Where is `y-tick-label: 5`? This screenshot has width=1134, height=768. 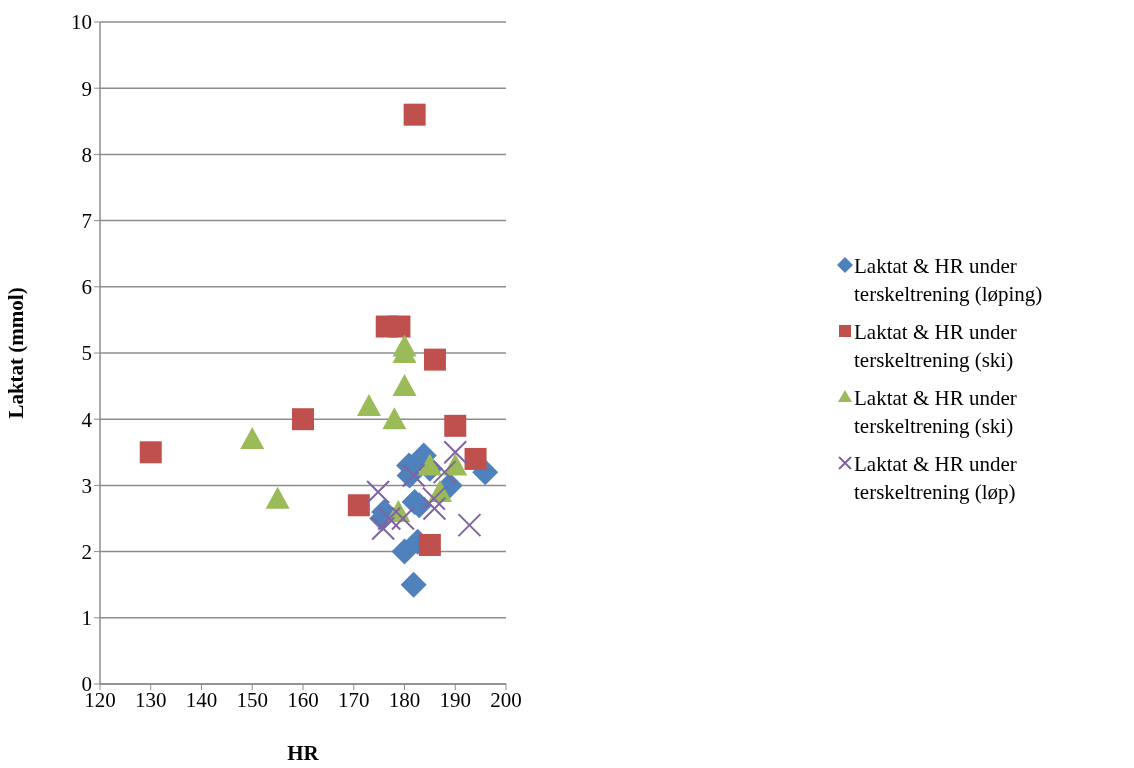
y-tick-label: 5 is located at coordinates (86, 353).